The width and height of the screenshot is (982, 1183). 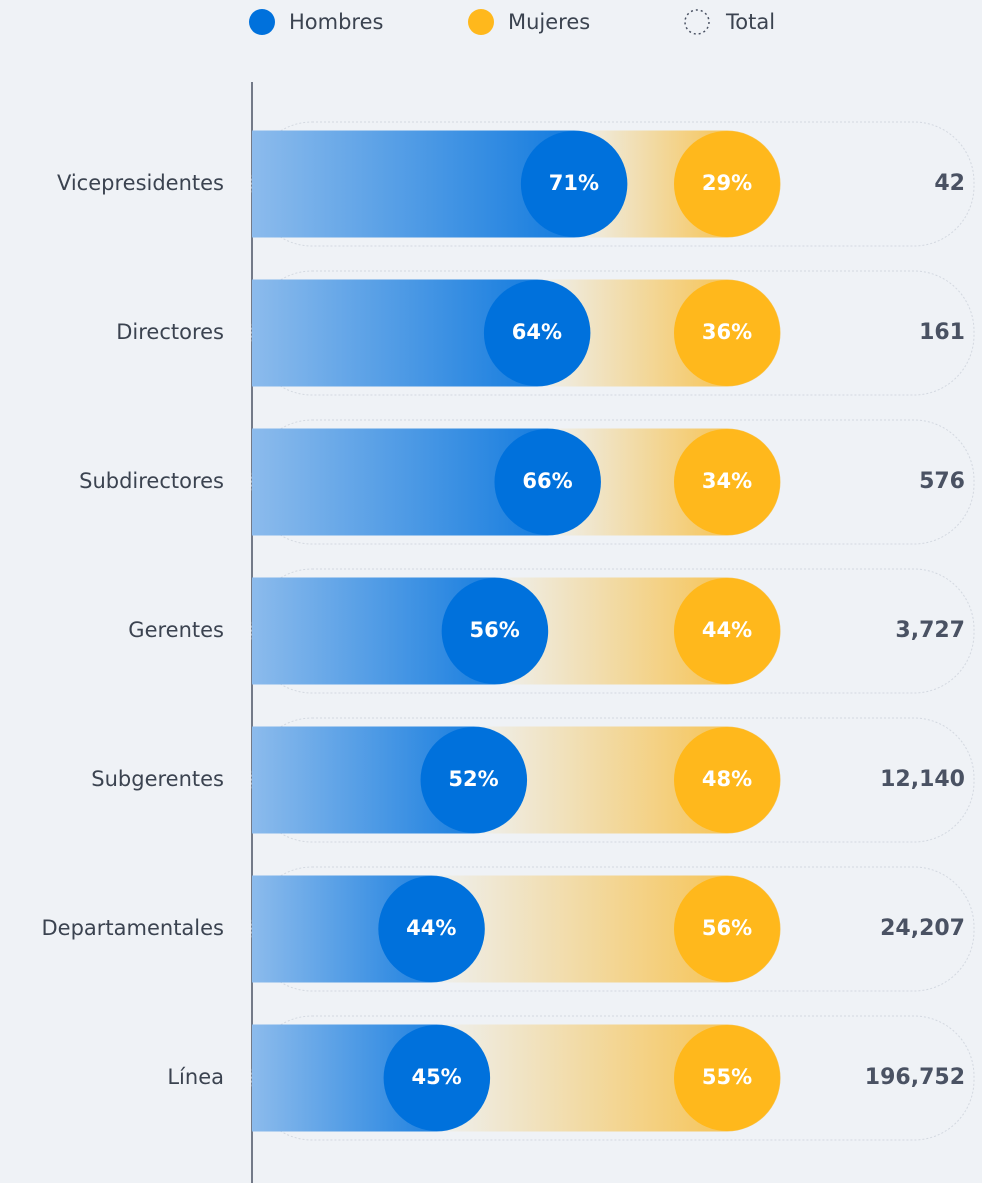 I want to click on data-label: 64%, so click(x=537, y=332).